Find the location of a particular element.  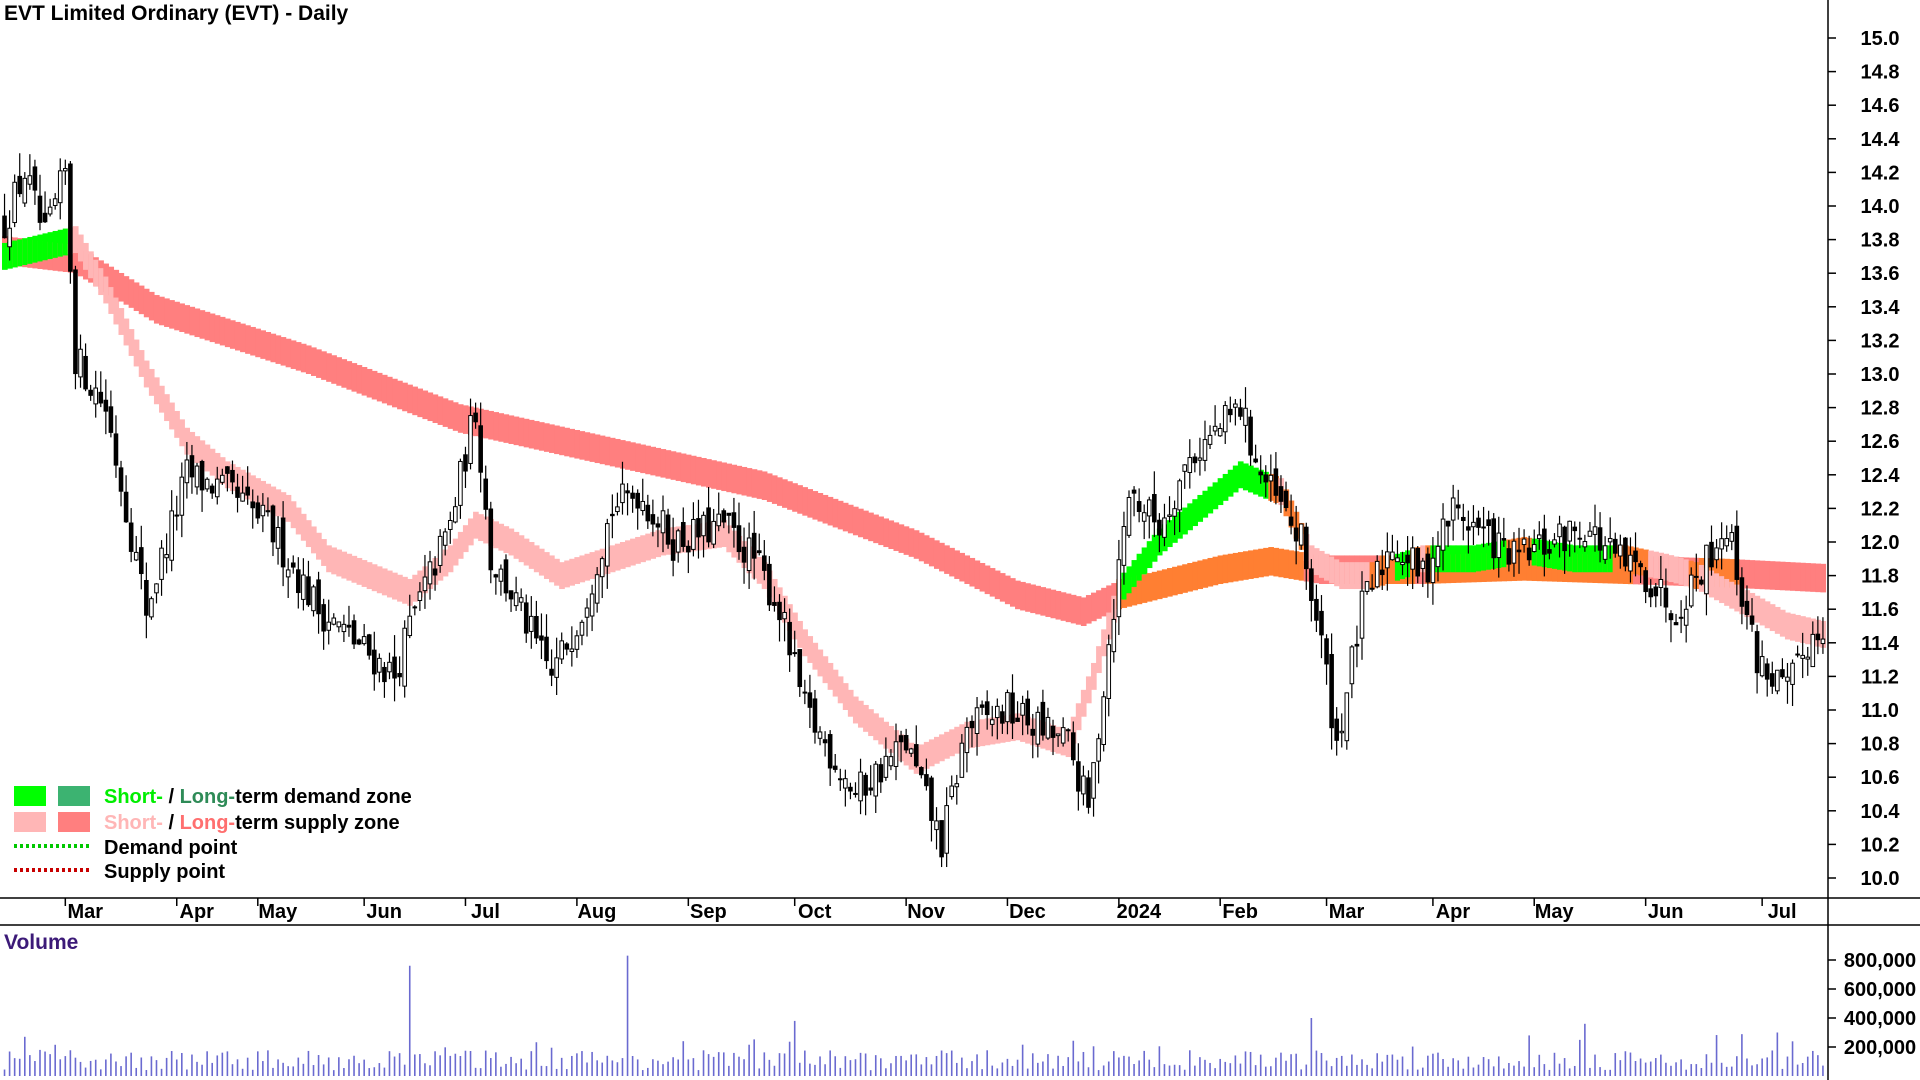

price-tick-label: 11.6 is located at coordinates (1880, 610).